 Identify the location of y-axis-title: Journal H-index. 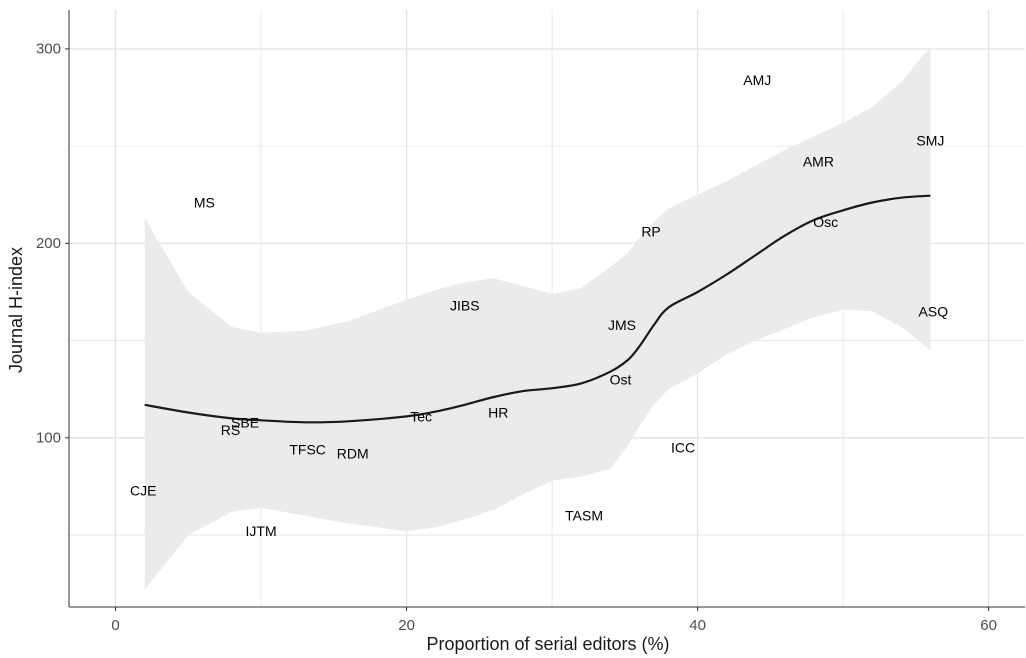
(16, 310).